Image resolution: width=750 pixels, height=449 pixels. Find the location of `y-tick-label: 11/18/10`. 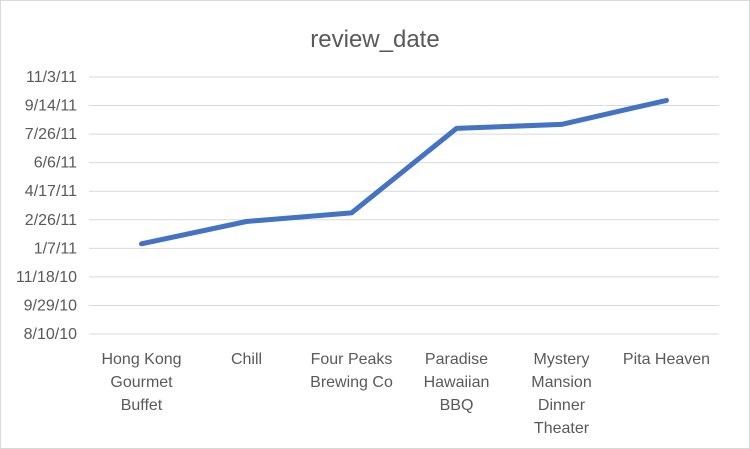

y-tick-label: 11/18/10 is located at coordinates (46, 277).